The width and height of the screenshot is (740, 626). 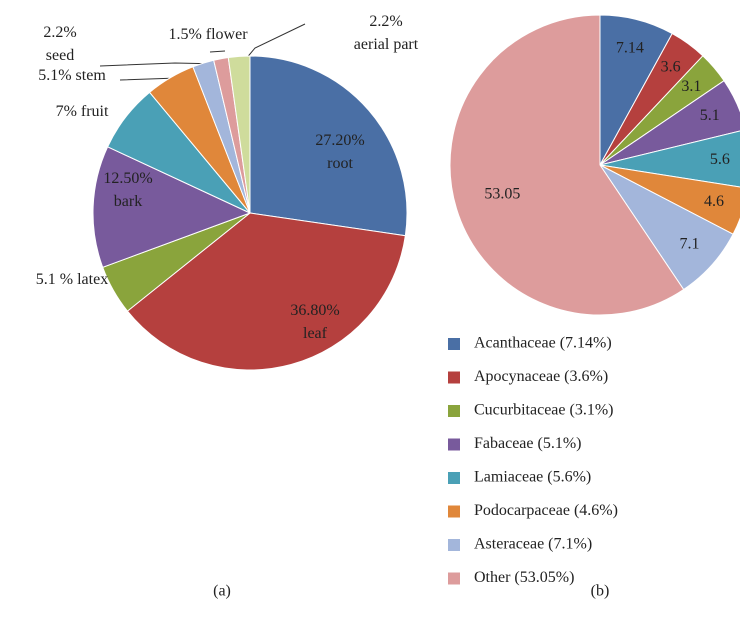 I want to click on data-label: 5.1 % latex, so click(x=72, y=279).